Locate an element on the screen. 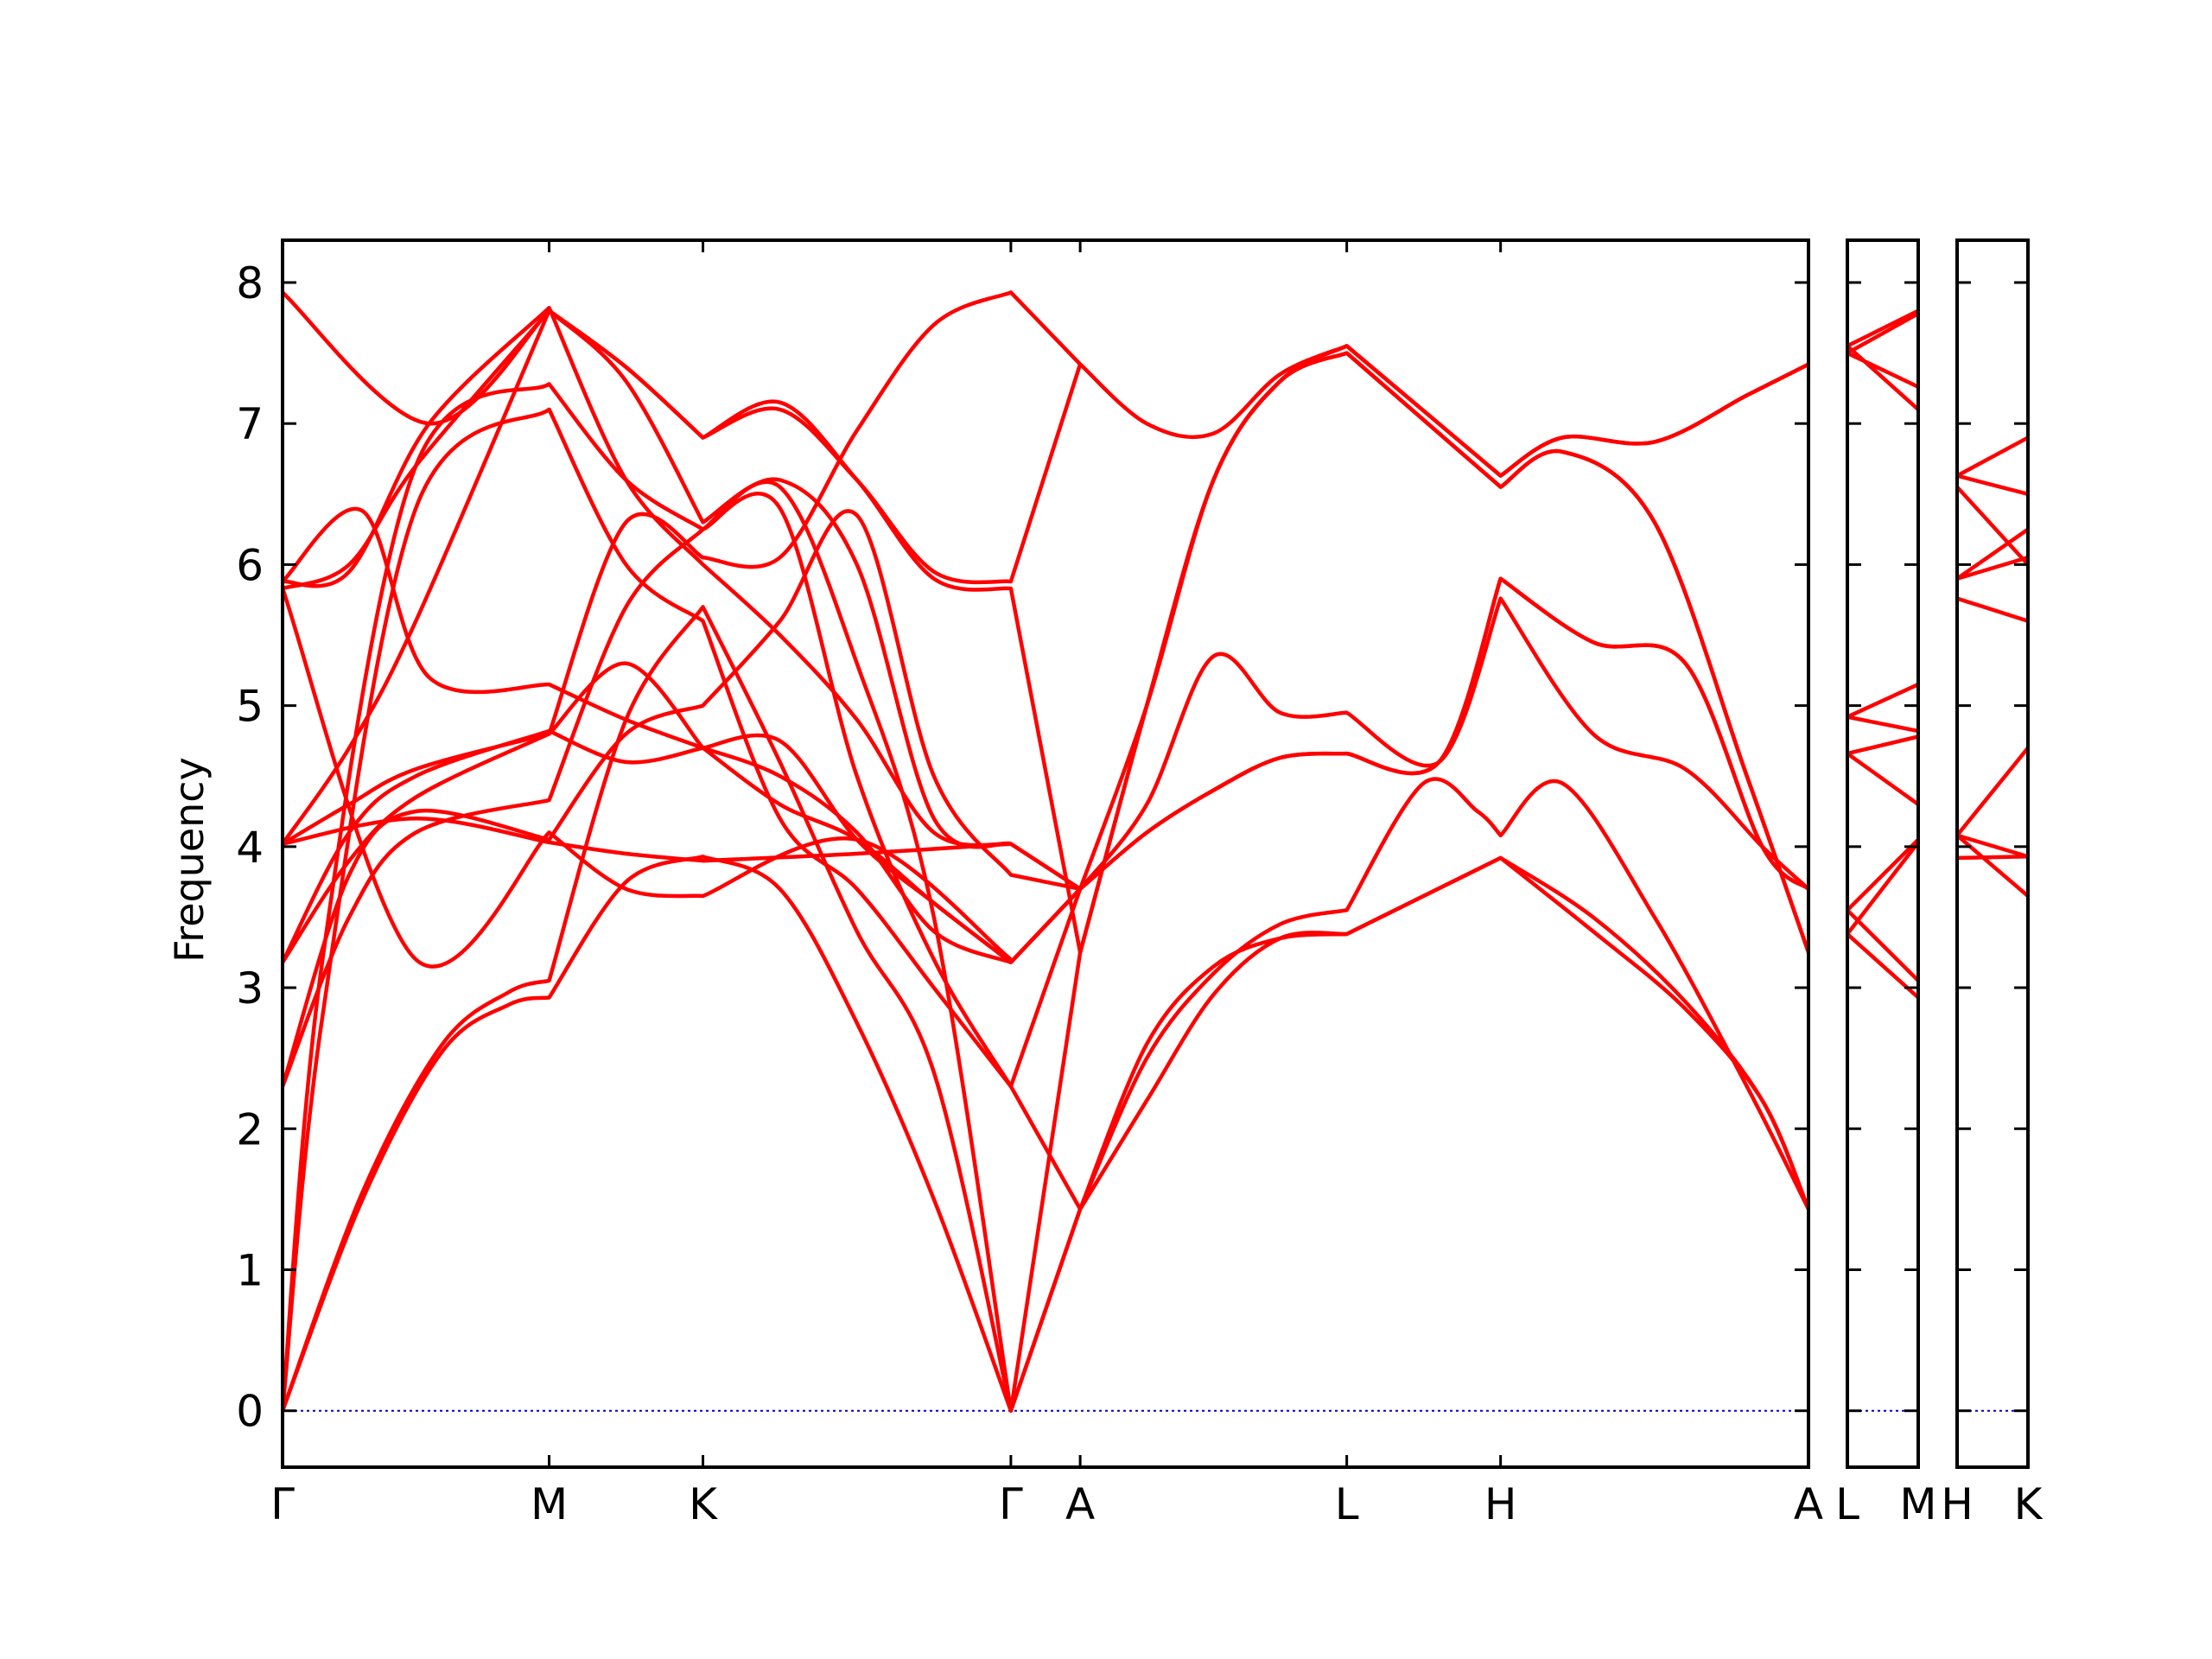 This screenshot has height=1659, width=2212. y-tick-label: 7 is located at coordinates (250, 424).